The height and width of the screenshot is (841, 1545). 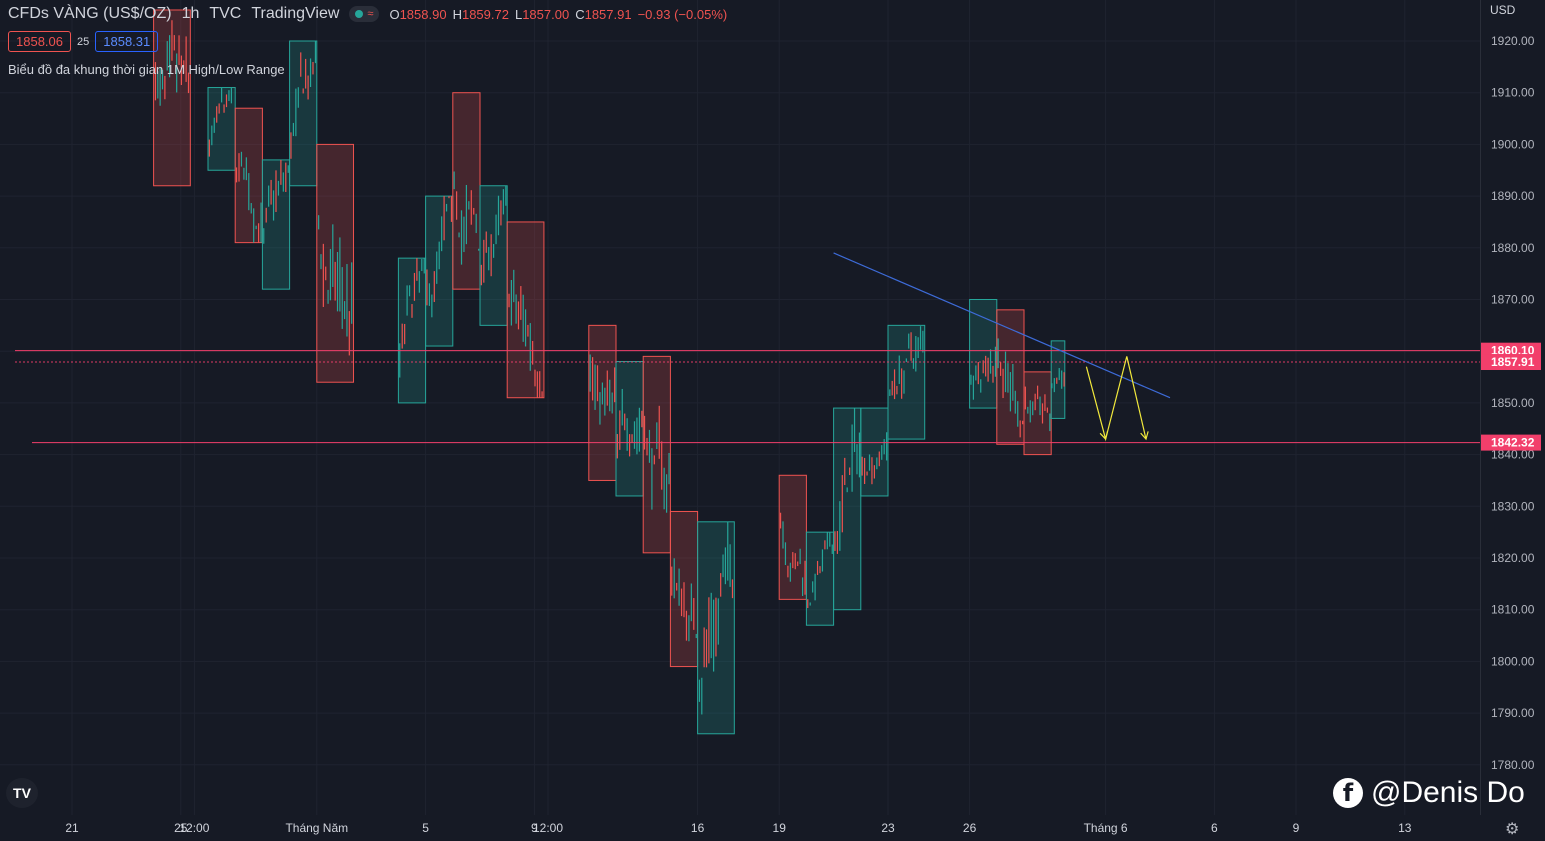 What do you see at coordinates (1448, 792) in the screenshot?
I see `watermark-text: @Denis Do` at bounding box center [1448, 792].